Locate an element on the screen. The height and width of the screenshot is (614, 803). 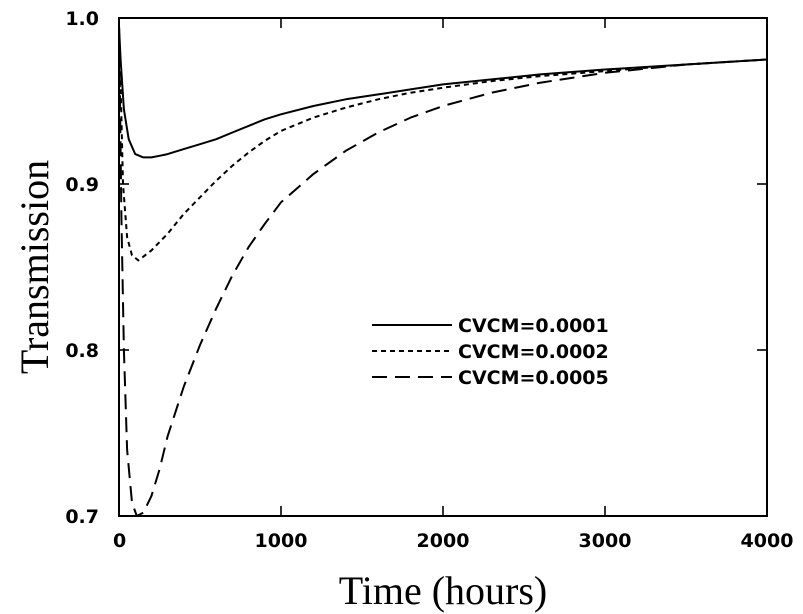
x-tick-label: 1000 is located at coordinates (281, 541).